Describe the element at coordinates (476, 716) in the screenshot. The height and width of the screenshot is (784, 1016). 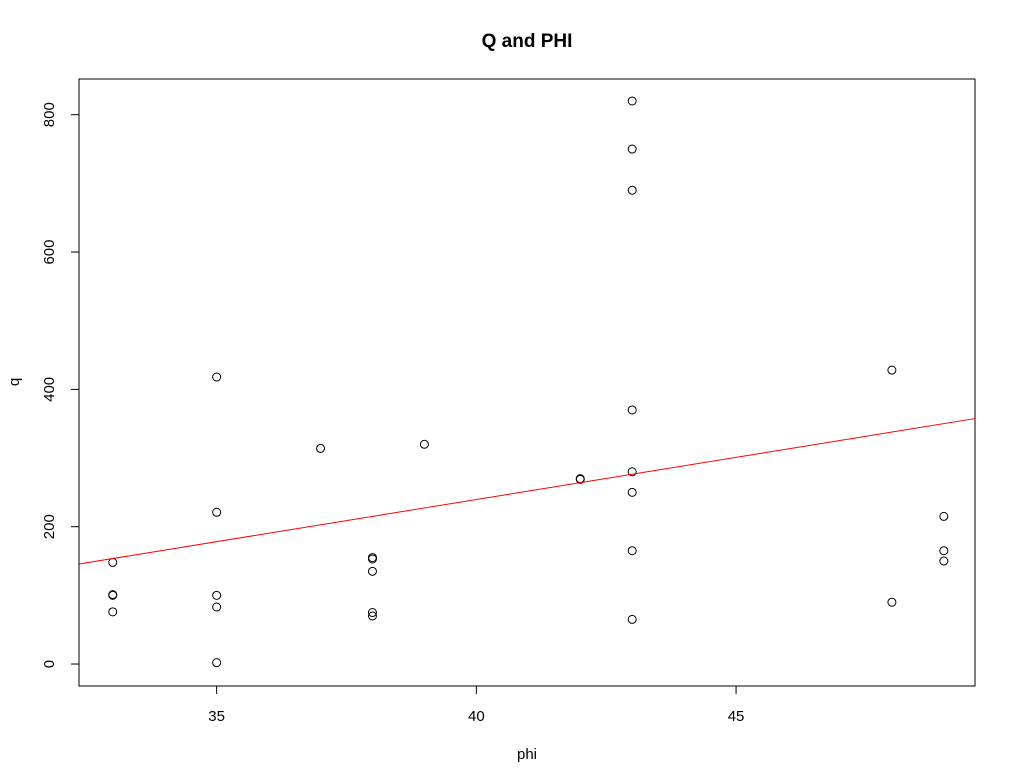
I see `x-tick-label: 40` at that location.